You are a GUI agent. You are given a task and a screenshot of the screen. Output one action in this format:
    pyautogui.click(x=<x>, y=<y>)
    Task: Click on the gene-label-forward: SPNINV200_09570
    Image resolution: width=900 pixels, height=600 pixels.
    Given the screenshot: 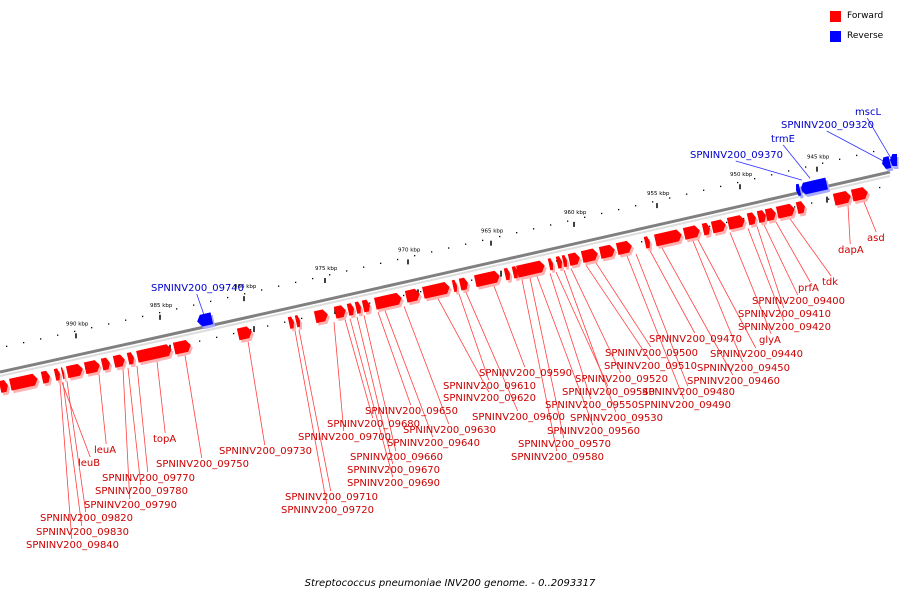 What is the action you would take?
    pyautogui.click(x=564, y=444)
    